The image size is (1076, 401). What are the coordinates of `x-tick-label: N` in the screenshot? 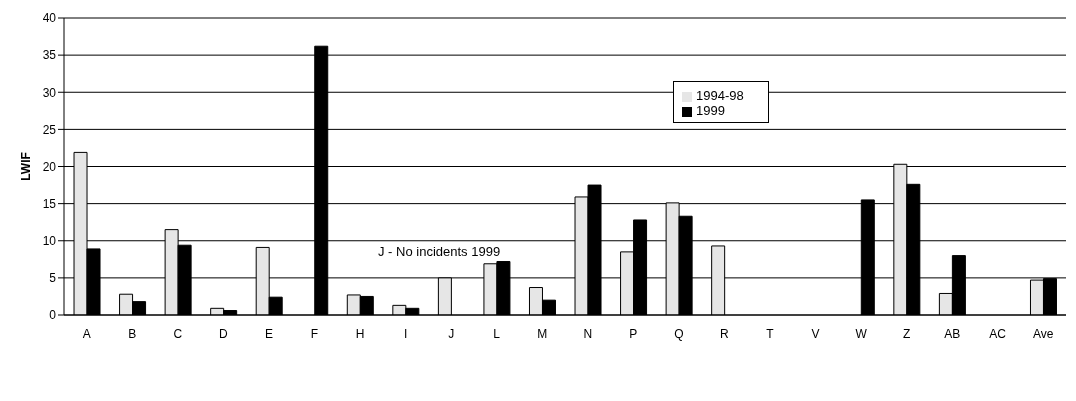 It's located at (588, 333).